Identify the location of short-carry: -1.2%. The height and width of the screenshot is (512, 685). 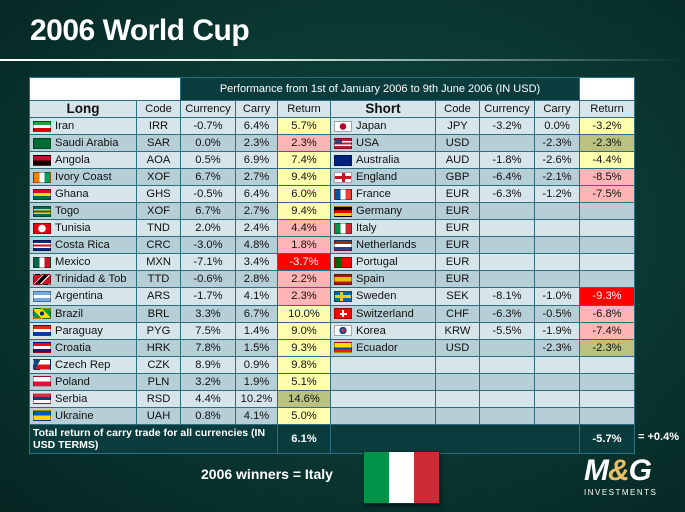
(557, 194).